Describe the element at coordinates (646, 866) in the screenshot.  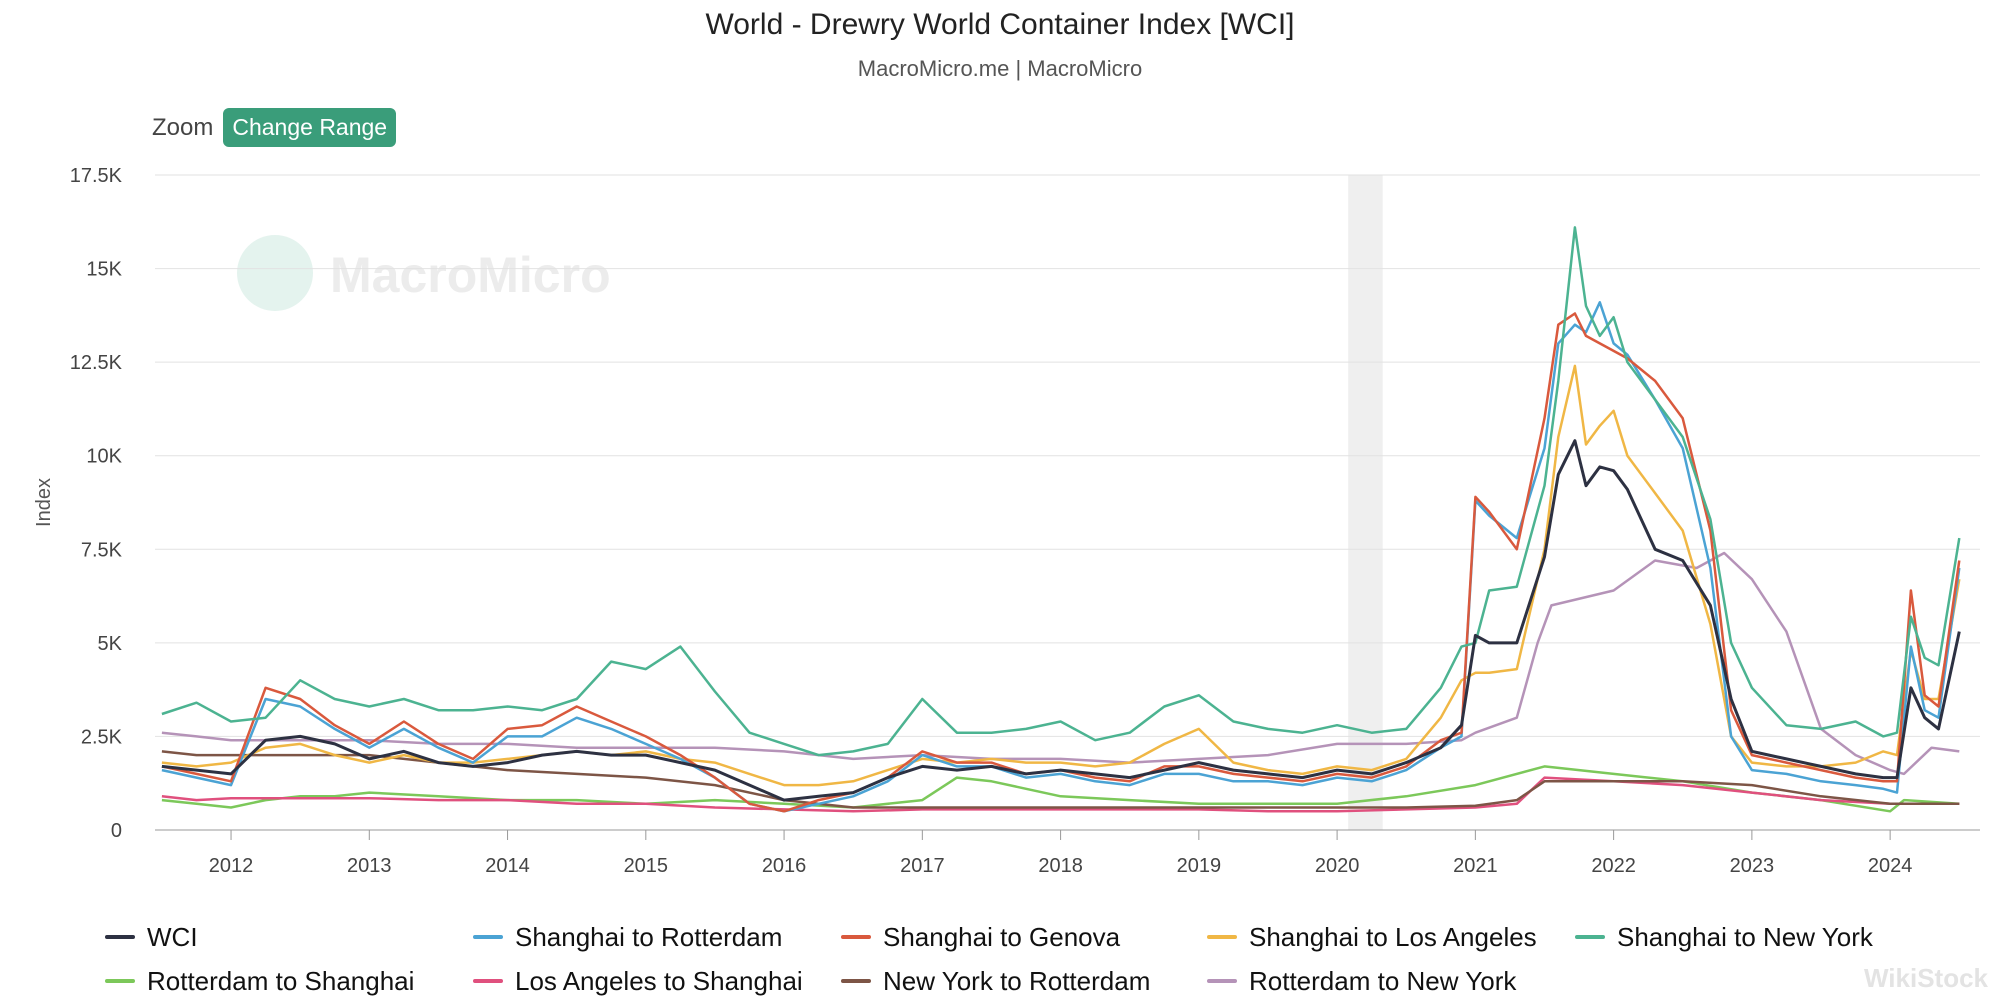
I see `x-tick-label: 2015` at that location.